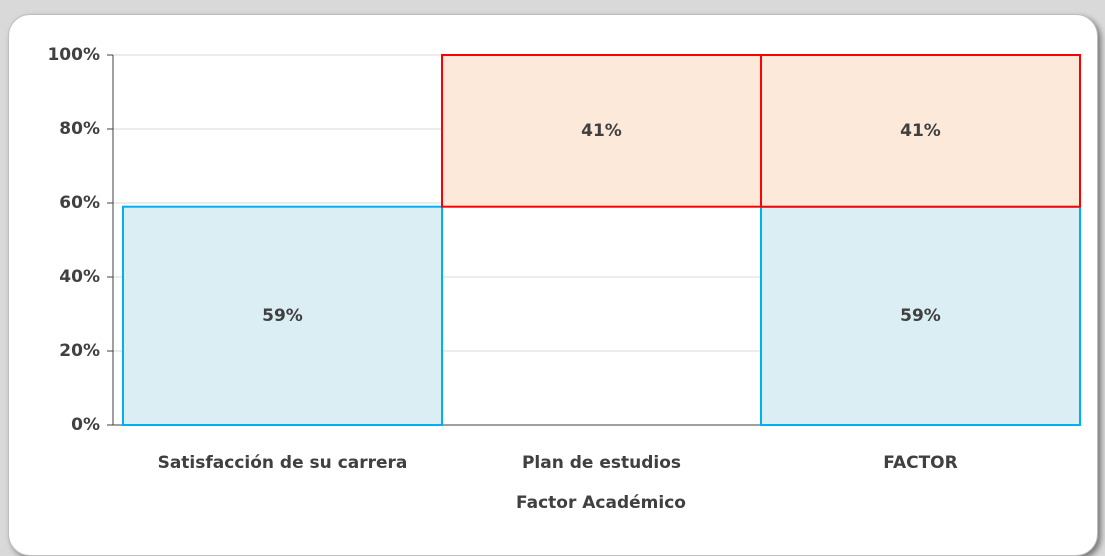 This screenshot has width=1105, height=556. I want to click on y-tick-label: 100%, so click(73, 55).